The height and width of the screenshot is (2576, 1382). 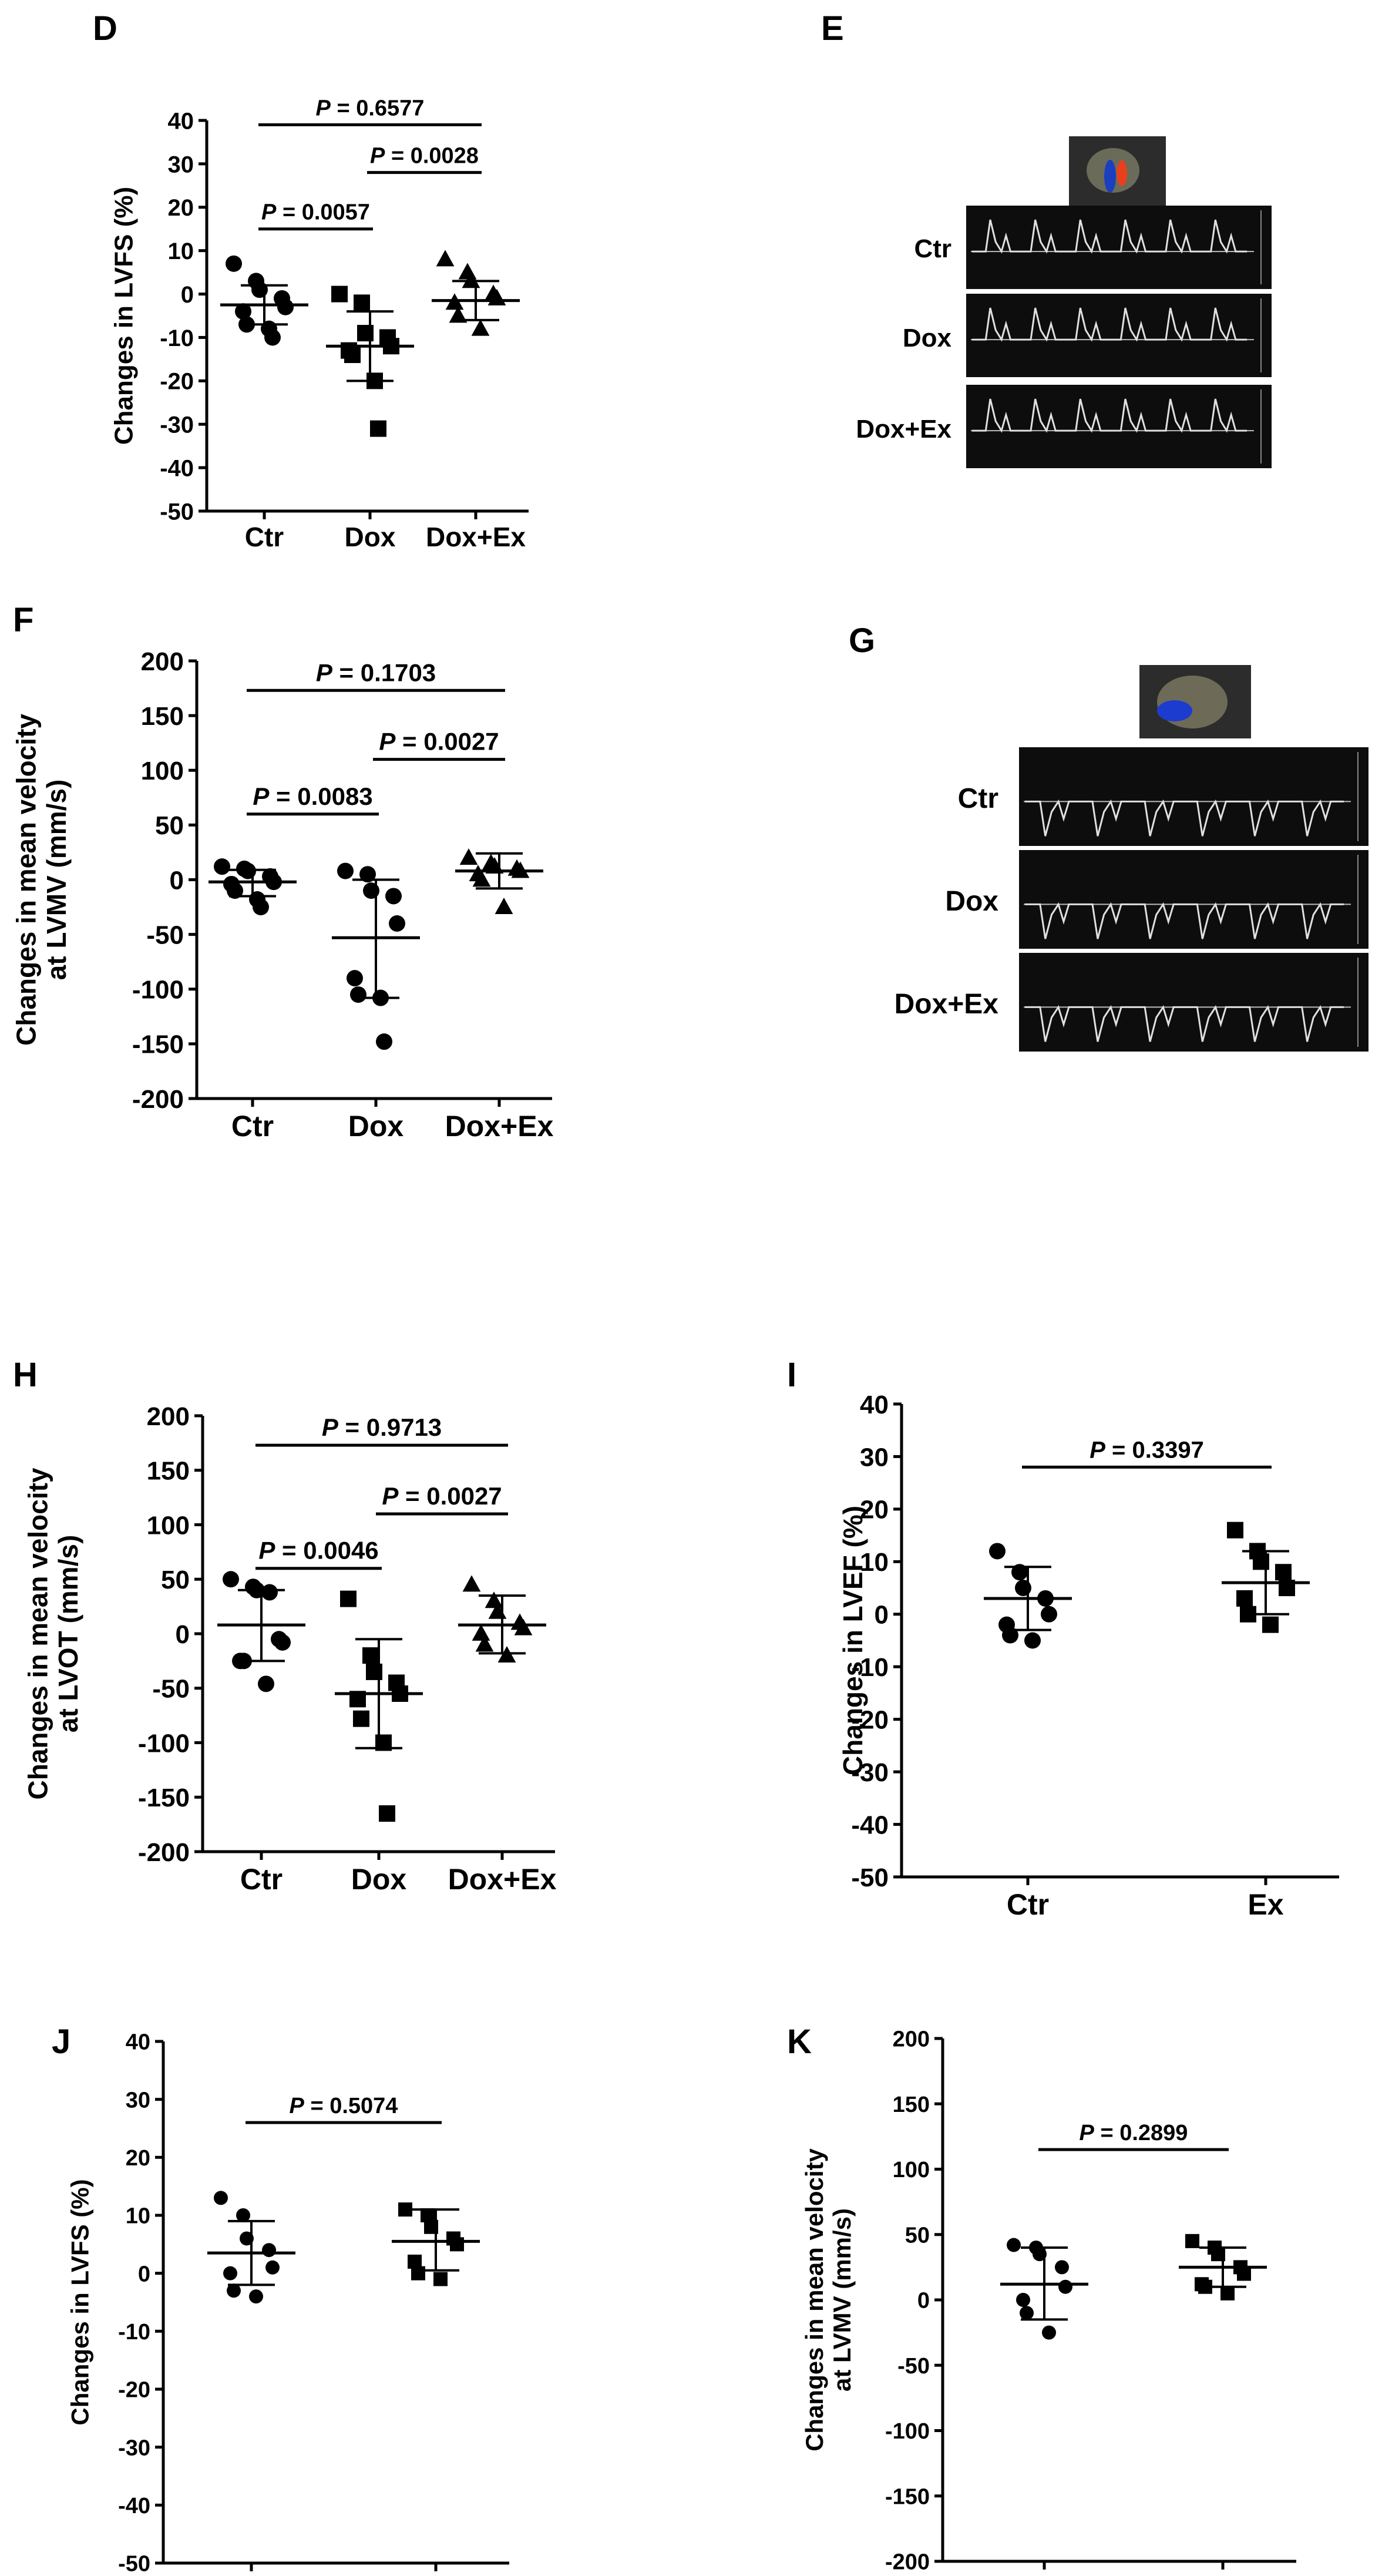 What do you see at coordinates (61, 2042) in the screenshot?
I see `panel-letter-j: J` at bounding box center [61, 2042].